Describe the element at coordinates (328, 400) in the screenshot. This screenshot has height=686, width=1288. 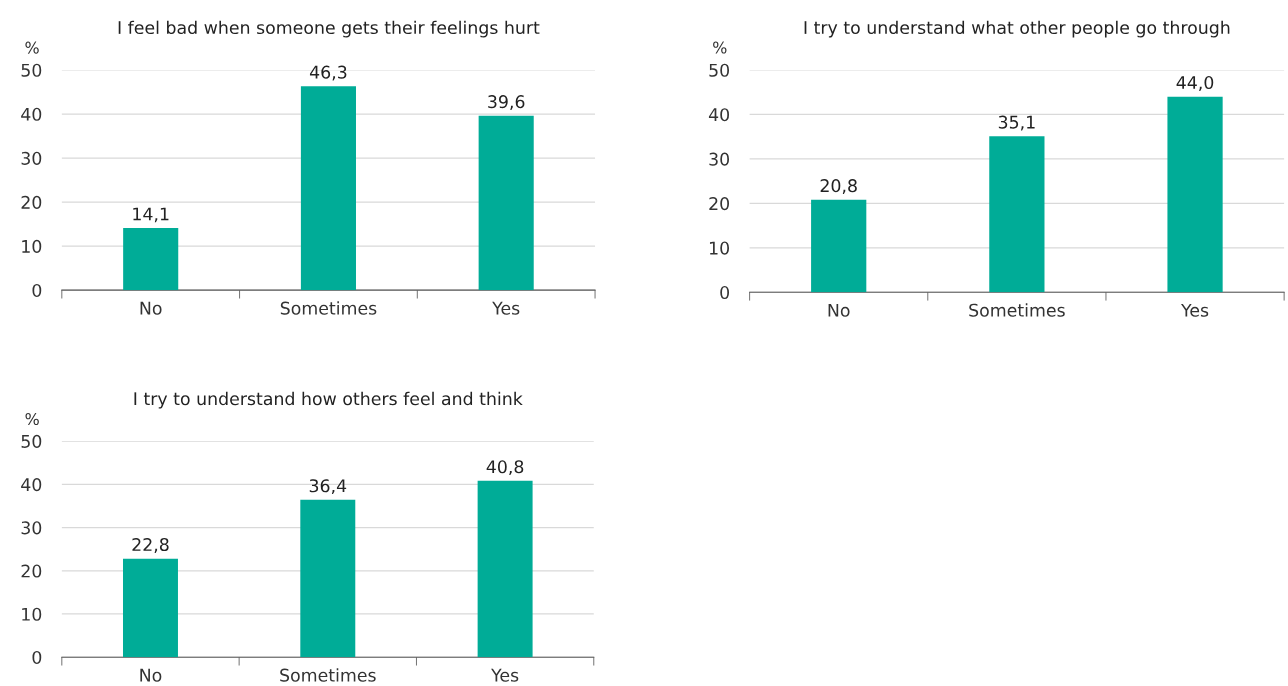
I see `chart-title: I try to understand how others feel and think` at that location.